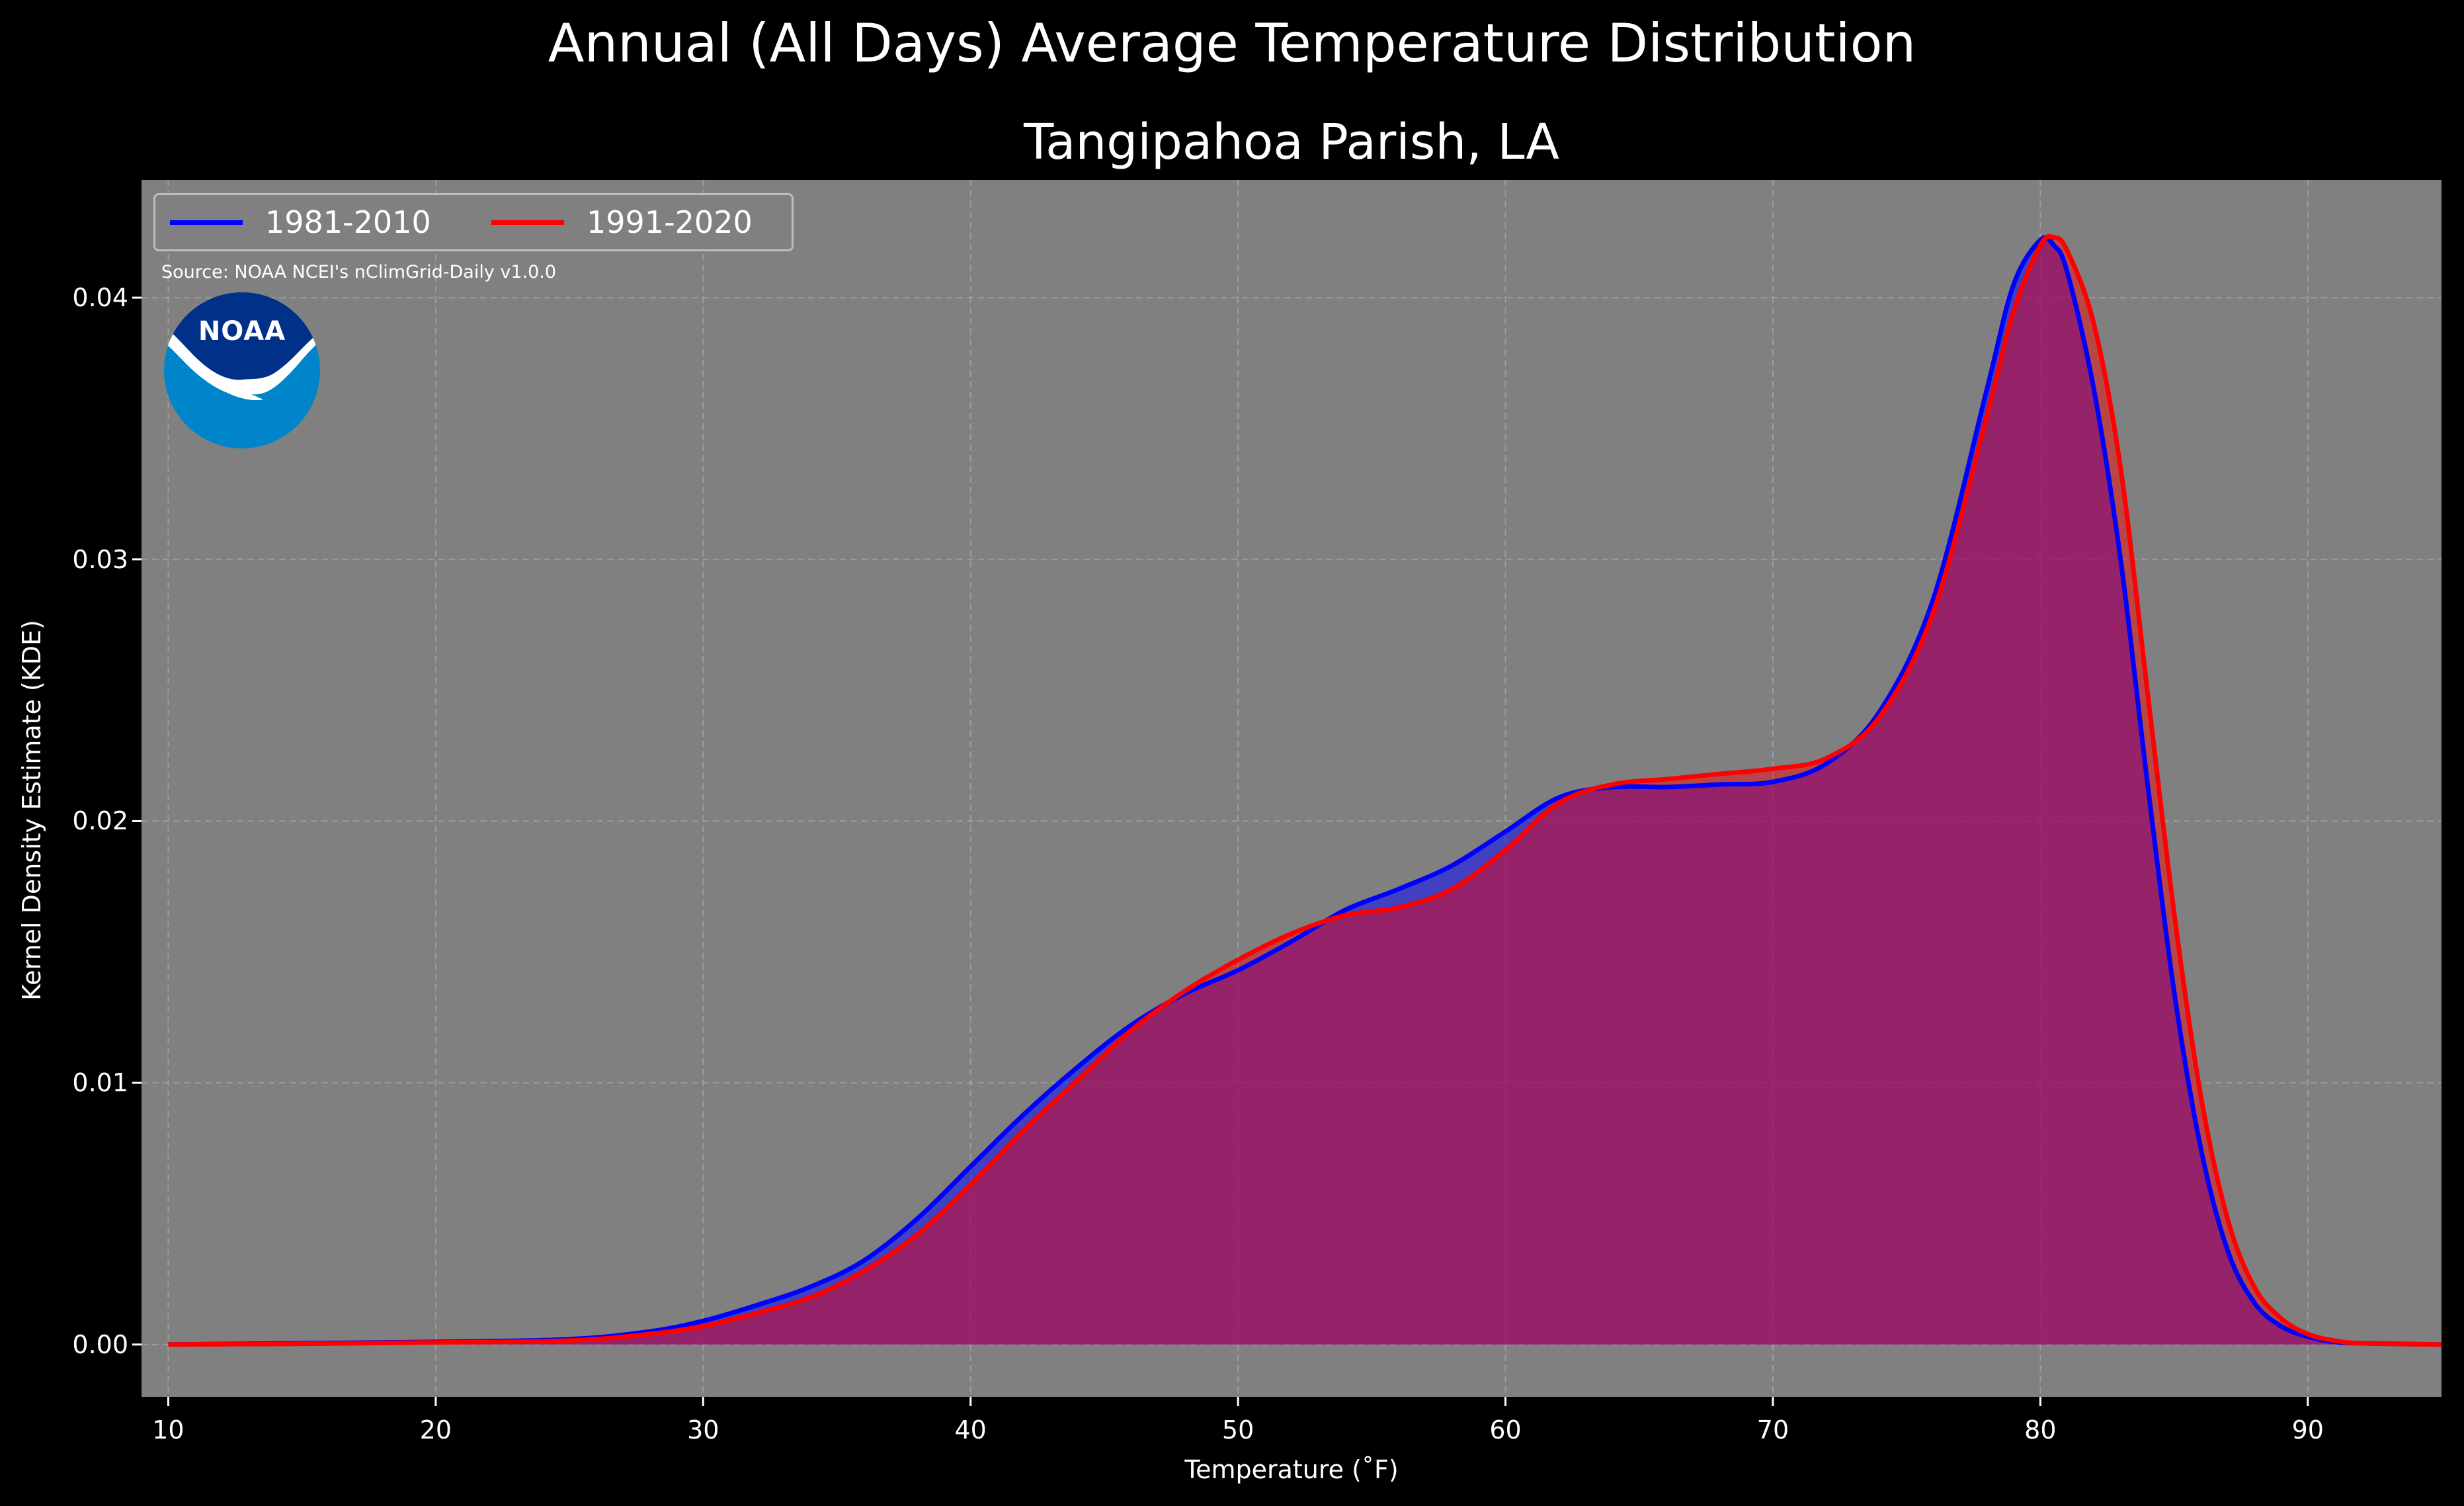 The image size is (2464, 1506). What do you see at coordinates (100, 298) in the screenshot?
I see `y-tick-label: 0.04` at bounding box center [100, 298].